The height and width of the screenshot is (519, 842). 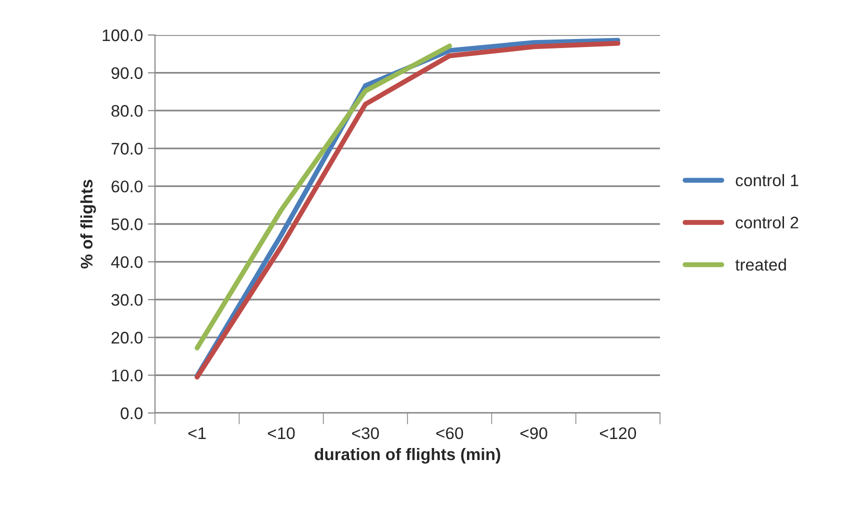 I want to click on y-tick-label: 90.0, so click(x=127, y=73).